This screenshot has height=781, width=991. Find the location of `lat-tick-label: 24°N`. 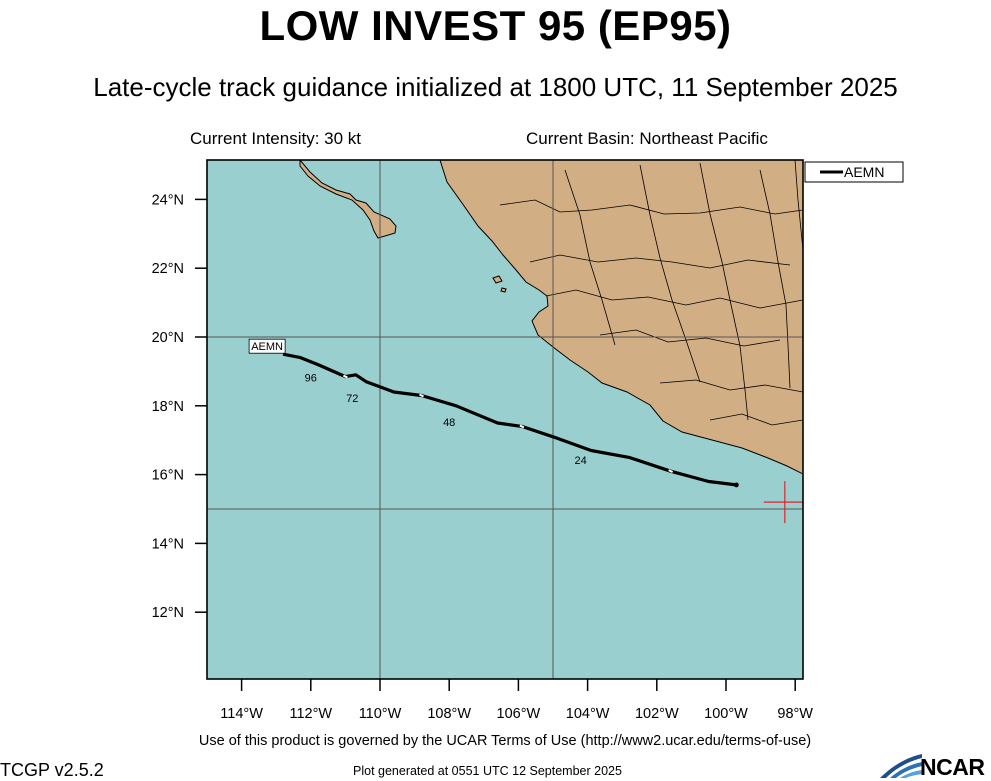

lat-tick-label: 24°N is located at coordinates (168, 200).